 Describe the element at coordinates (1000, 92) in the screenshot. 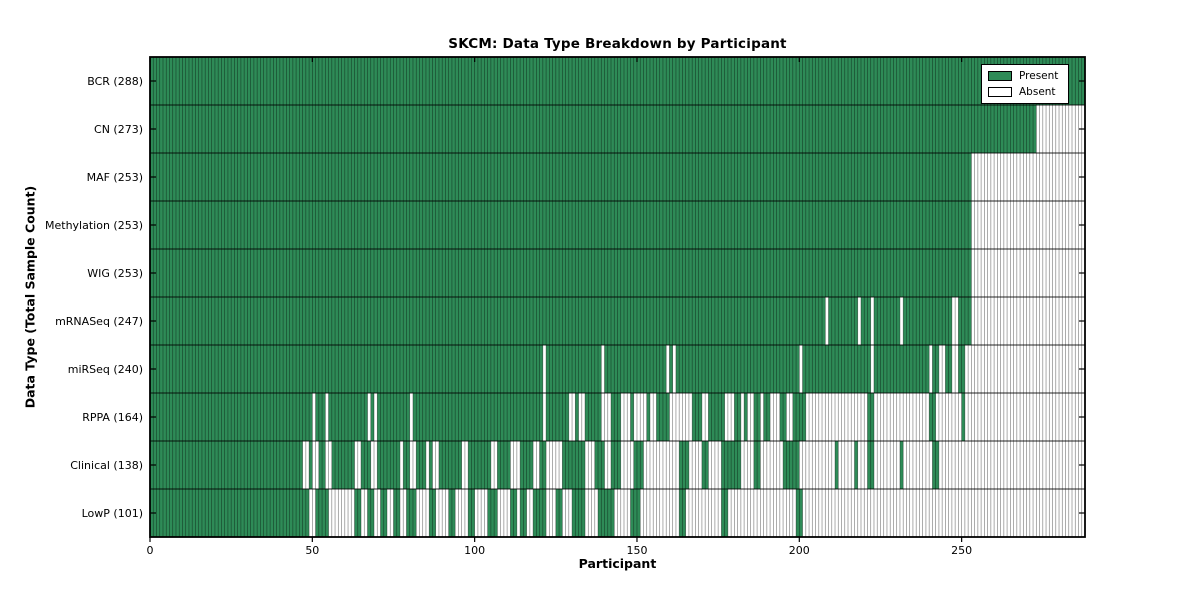

I see `absent-swatch-icon` at that location.